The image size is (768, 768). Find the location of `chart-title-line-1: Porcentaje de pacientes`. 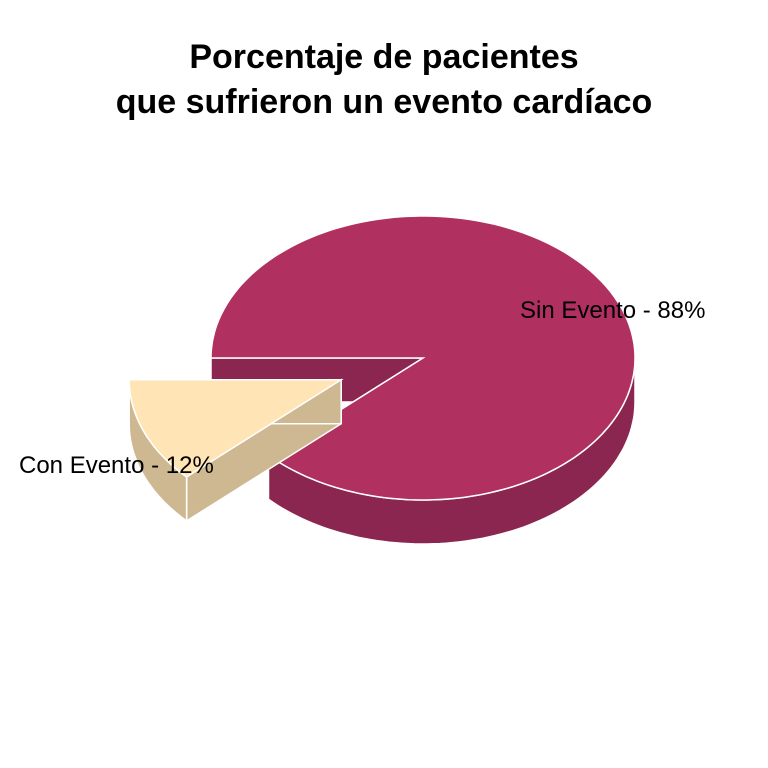

chart-title-line-1: Porcentaje de pacientes is located at coordinates (383, 57).